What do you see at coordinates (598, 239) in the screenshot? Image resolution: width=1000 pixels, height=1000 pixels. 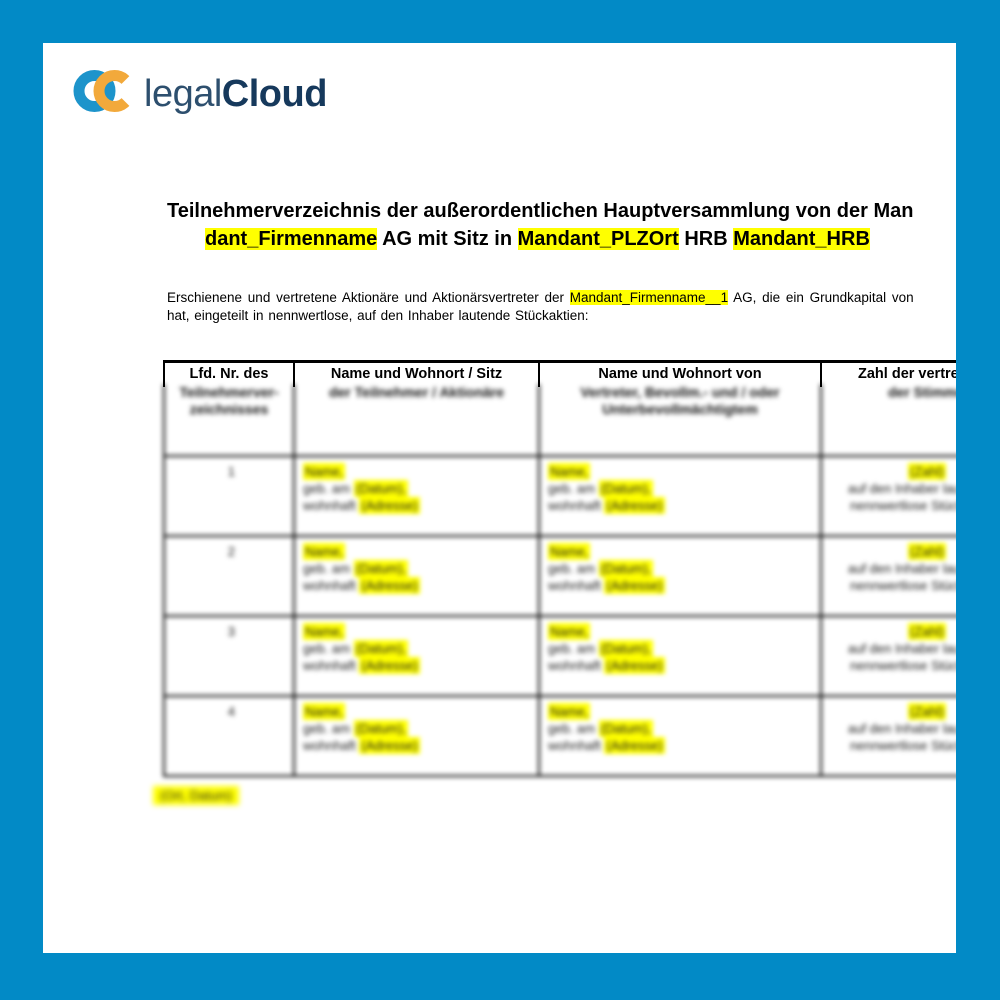 I see `placeholder-field-plzort: Mandant_PLZOrt` at bounding box center [598, 239].